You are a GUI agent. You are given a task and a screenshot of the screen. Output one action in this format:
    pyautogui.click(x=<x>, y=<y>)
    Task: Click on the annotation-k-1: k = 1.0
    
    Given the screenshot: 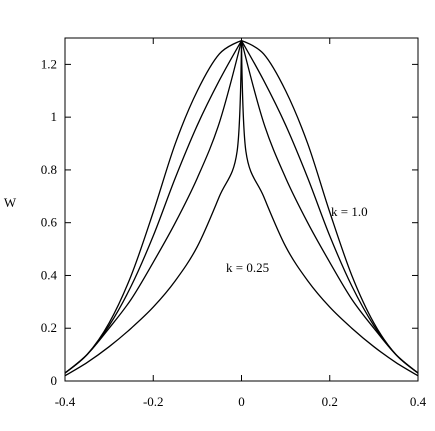 What is the action you would take?
    pyautogui.click(x=349, y=211)
    